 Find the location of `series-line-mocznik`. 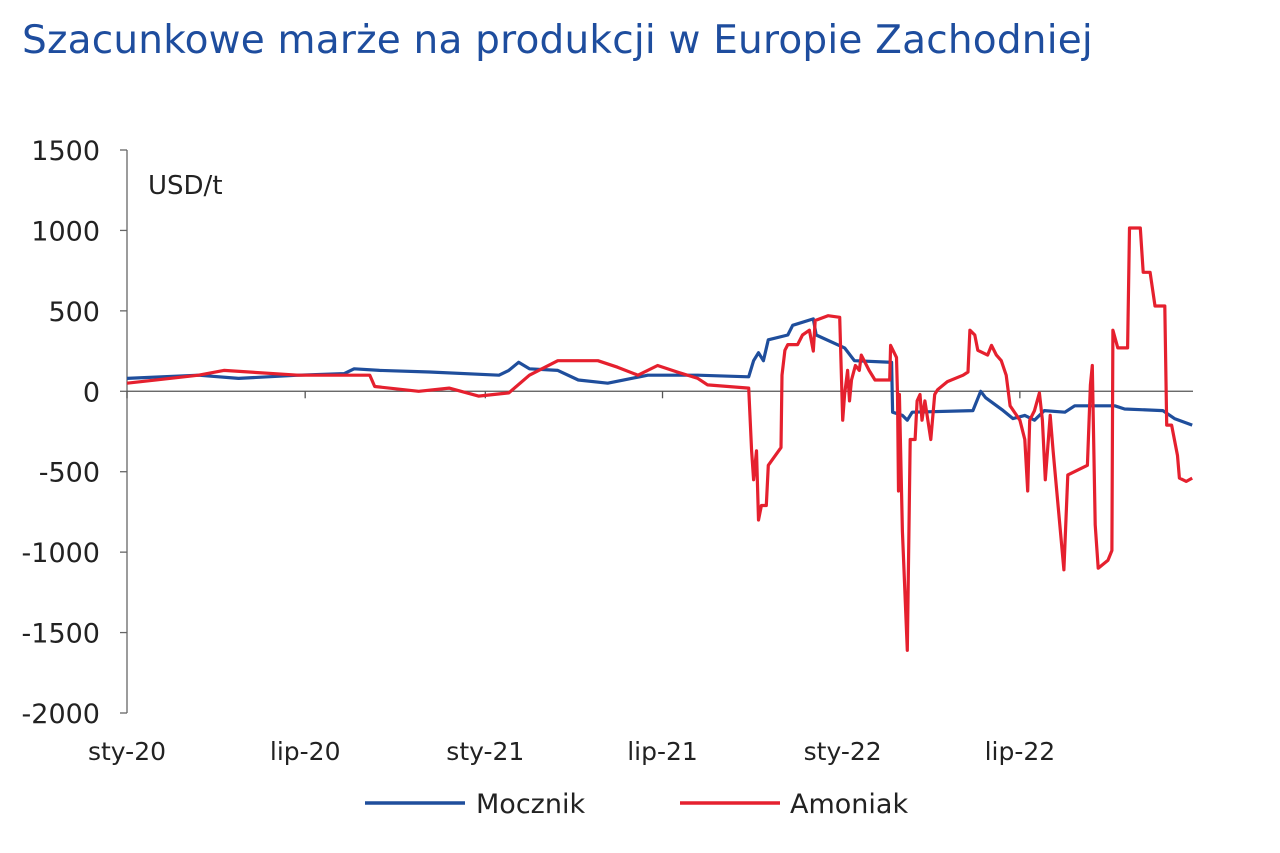

series-line-mocznik is located at coordinates (659, 372).